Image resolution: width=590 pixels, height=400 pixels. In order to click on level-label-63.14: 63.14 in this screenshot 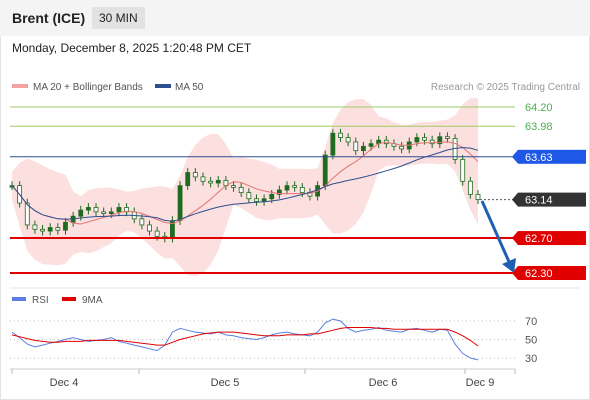, I will do `click(539, 201)`.